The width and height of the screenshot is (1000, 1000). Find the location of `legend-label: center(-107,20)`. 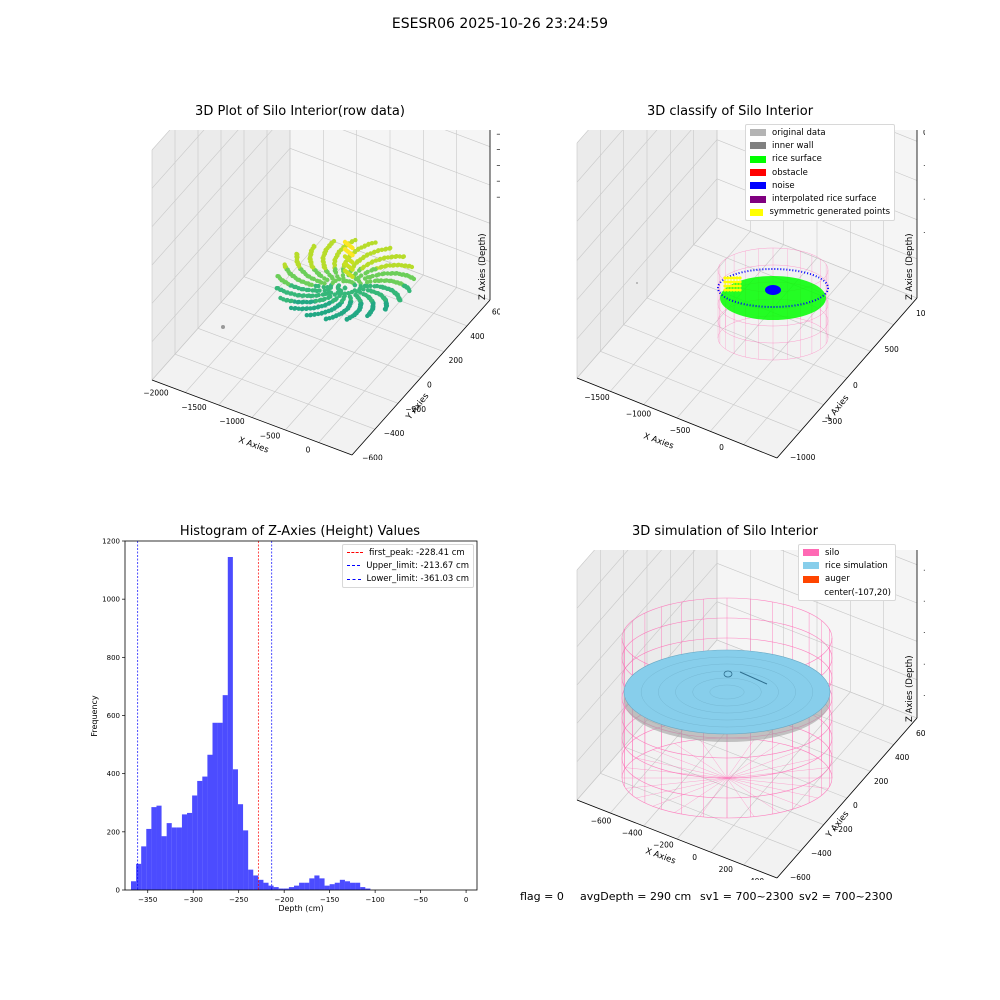

legend-label: center(-107,20) is located at coordinates (857, 592).